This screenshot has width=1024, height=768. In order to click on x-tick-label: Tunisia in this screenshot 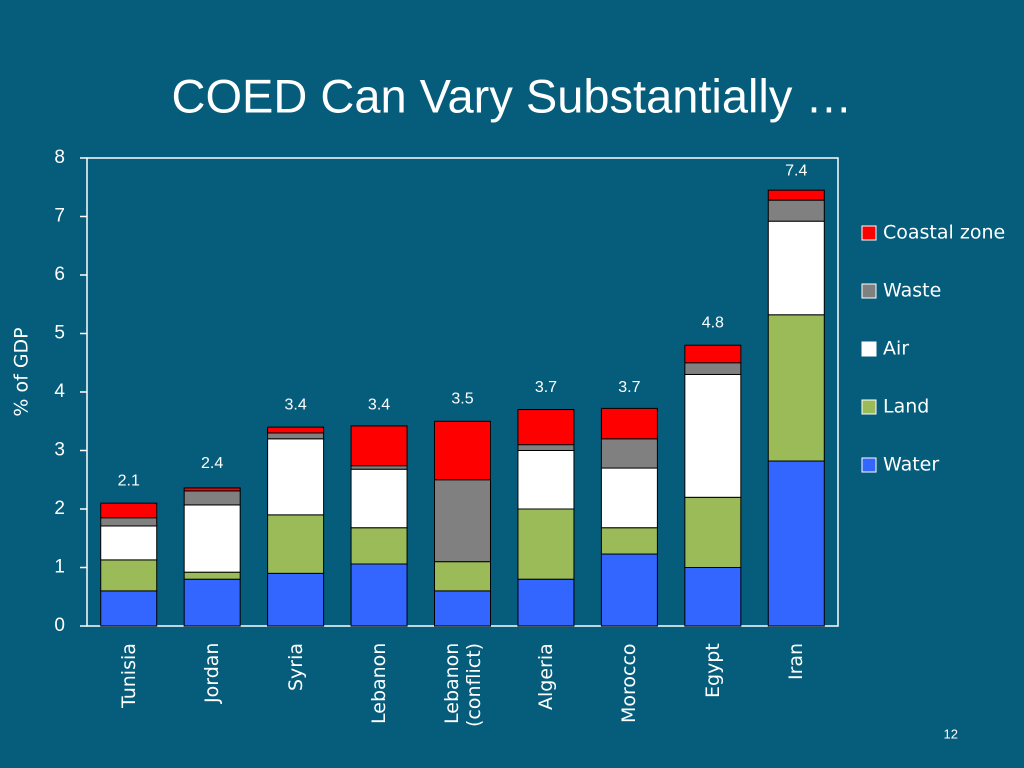, I will do `click(128, 675)`.